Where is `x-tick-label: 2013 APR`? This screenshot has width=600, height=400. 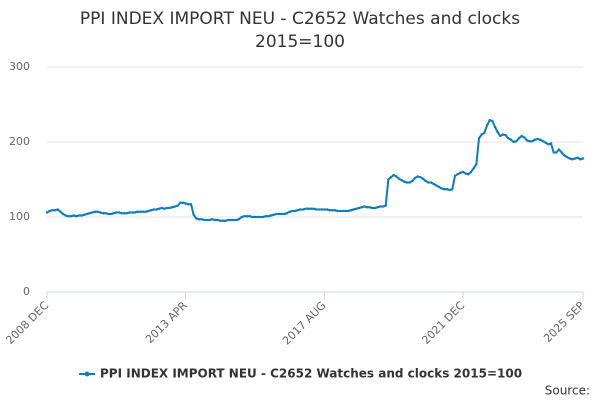 x-tick-label: 2013 APR is located at coordinates (166, 322).